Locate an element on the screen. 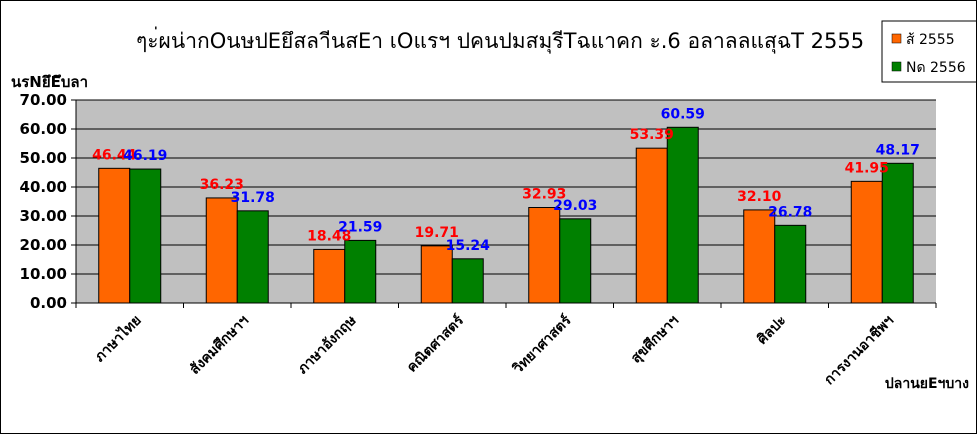  legend-box is located at coordinates (928, 51).